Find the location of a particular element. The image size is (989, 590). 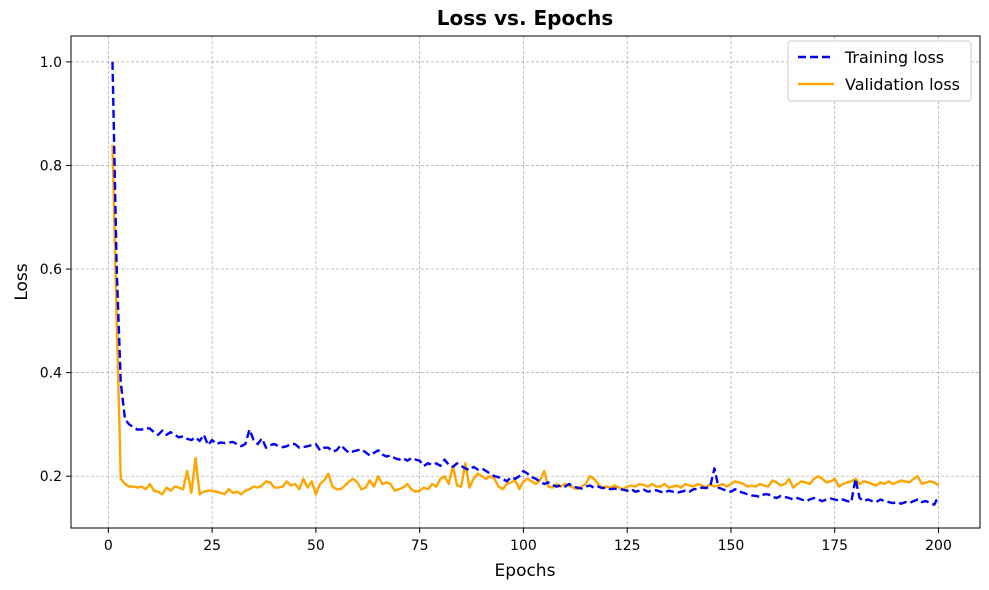

y-axis-label: Loss is located at coordinates (22, 281).